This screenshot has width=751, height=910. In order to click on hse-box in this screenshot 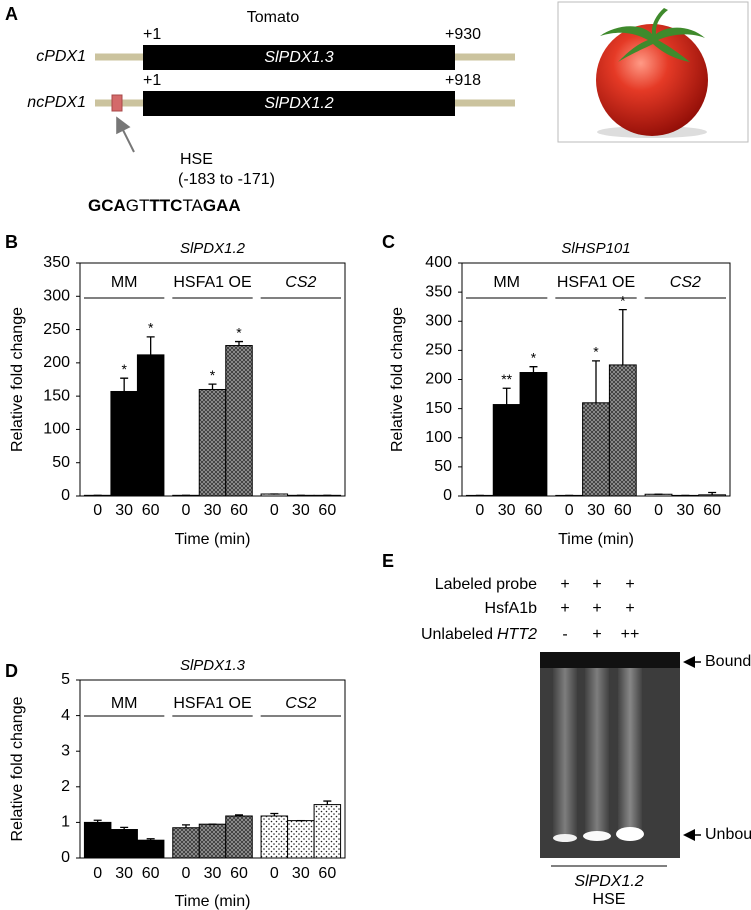, I will do `click(117, 103)`.